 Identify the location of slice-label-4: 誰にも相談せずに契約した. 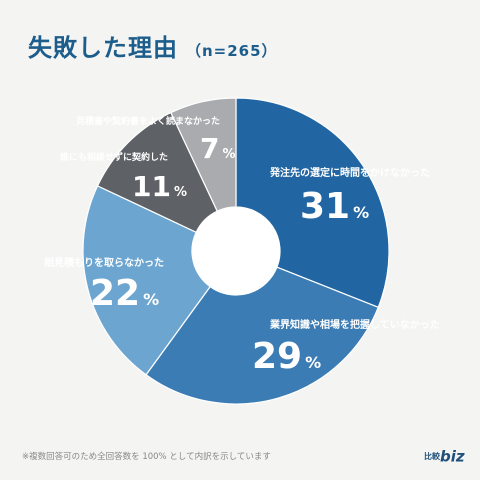
(114, 157).